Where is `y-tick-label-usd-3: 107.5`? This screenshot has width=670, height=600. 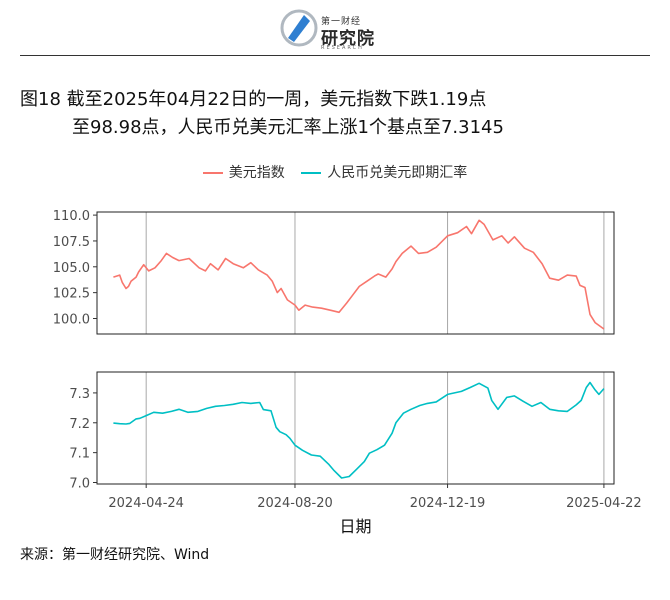 y-tick-label-usd-3: 107.5 is located at coordinates (71, 242).